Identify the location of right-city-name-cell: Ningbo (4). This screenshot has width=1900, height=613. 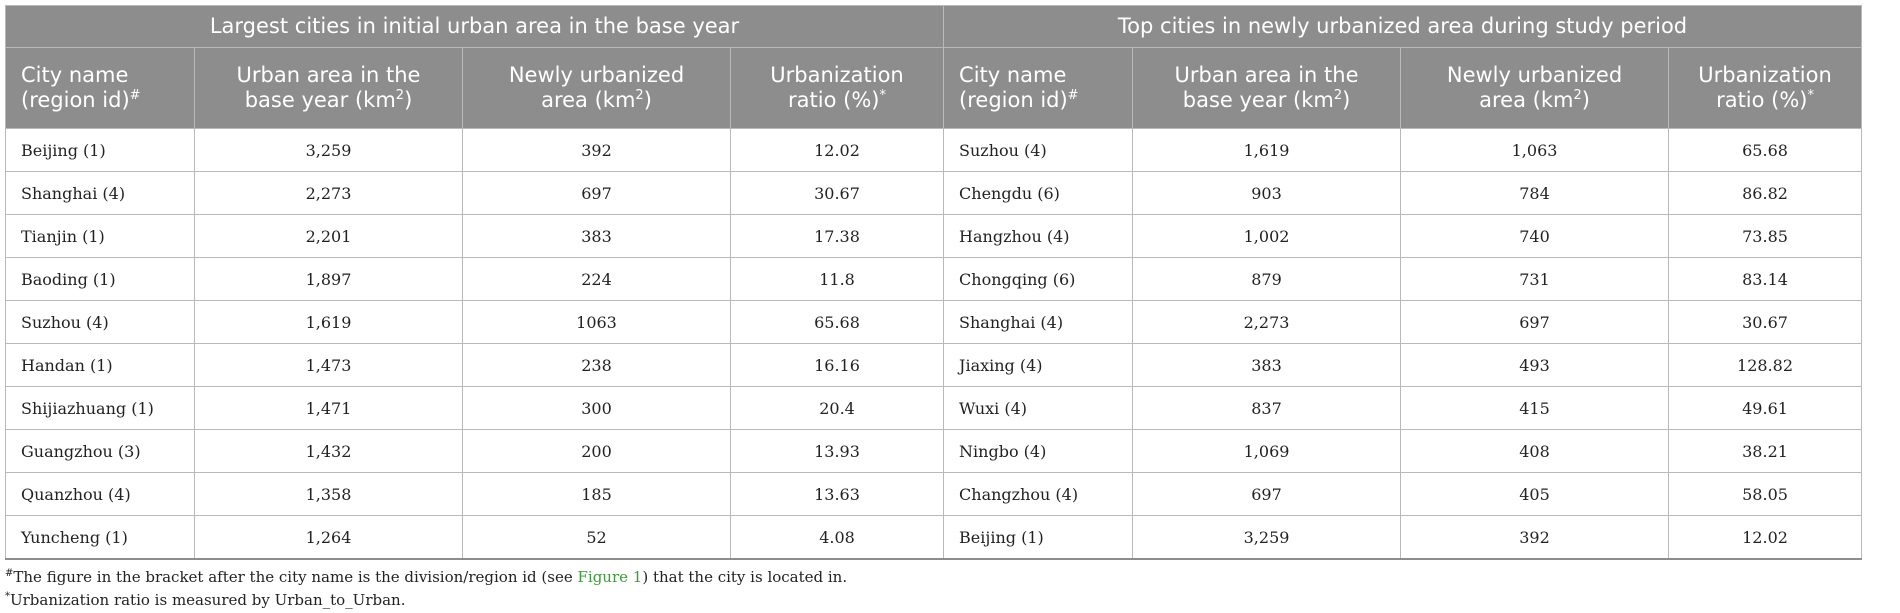
(1038, 451).